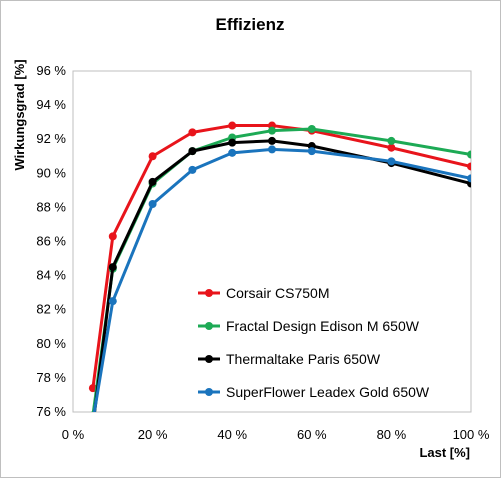 This screenshot has width=501, height=478. Describe the element at coordinates (444, 452) in the screenshot. I see `x-axis-label: Last [%]` at that location.